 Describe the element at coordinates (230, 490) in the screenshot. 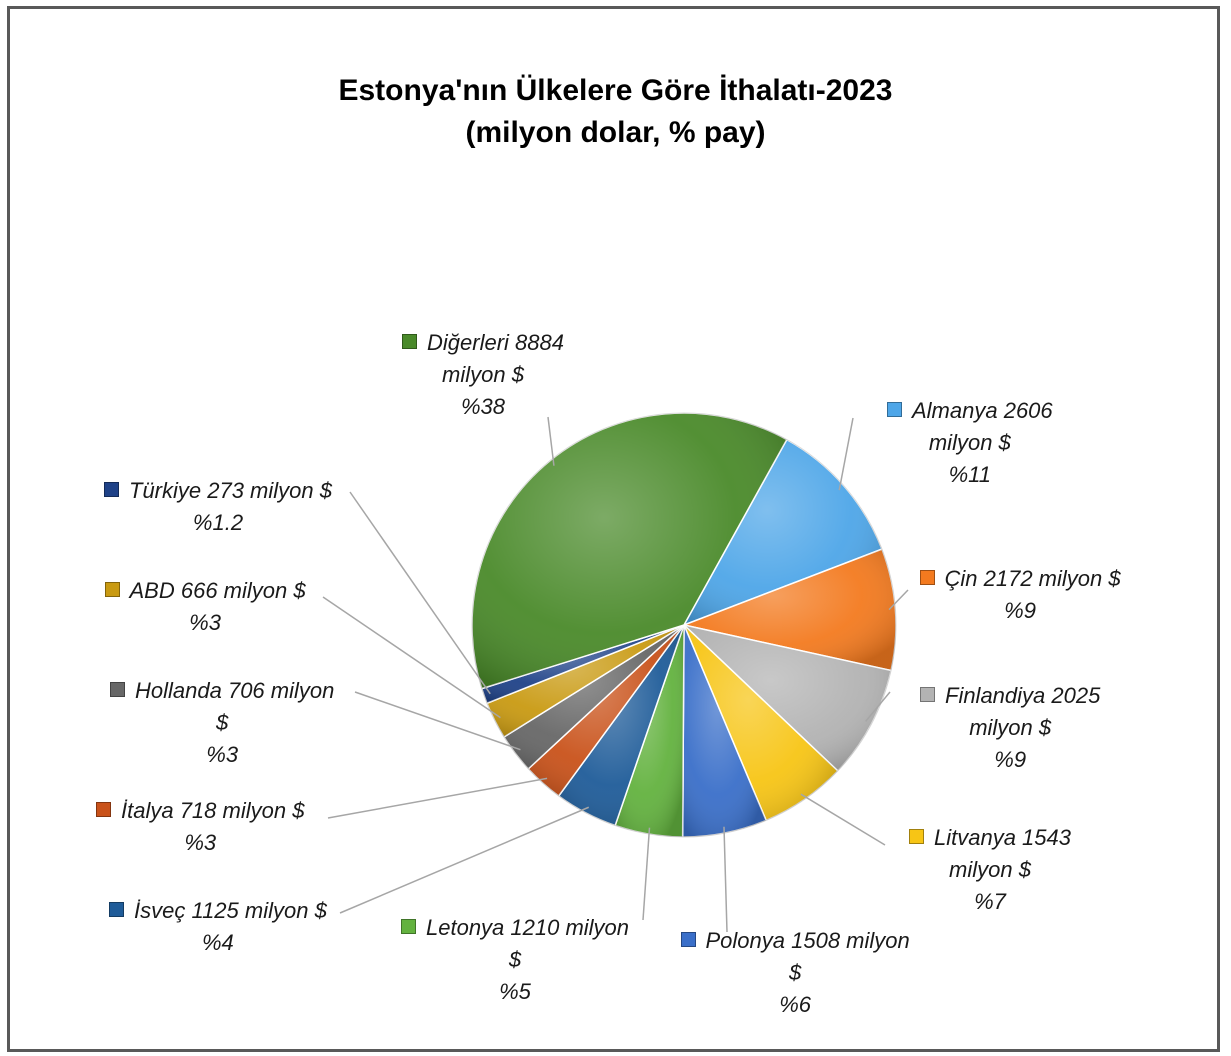

I see `data-label-text: Türkiye 273 milyon $` at that location.